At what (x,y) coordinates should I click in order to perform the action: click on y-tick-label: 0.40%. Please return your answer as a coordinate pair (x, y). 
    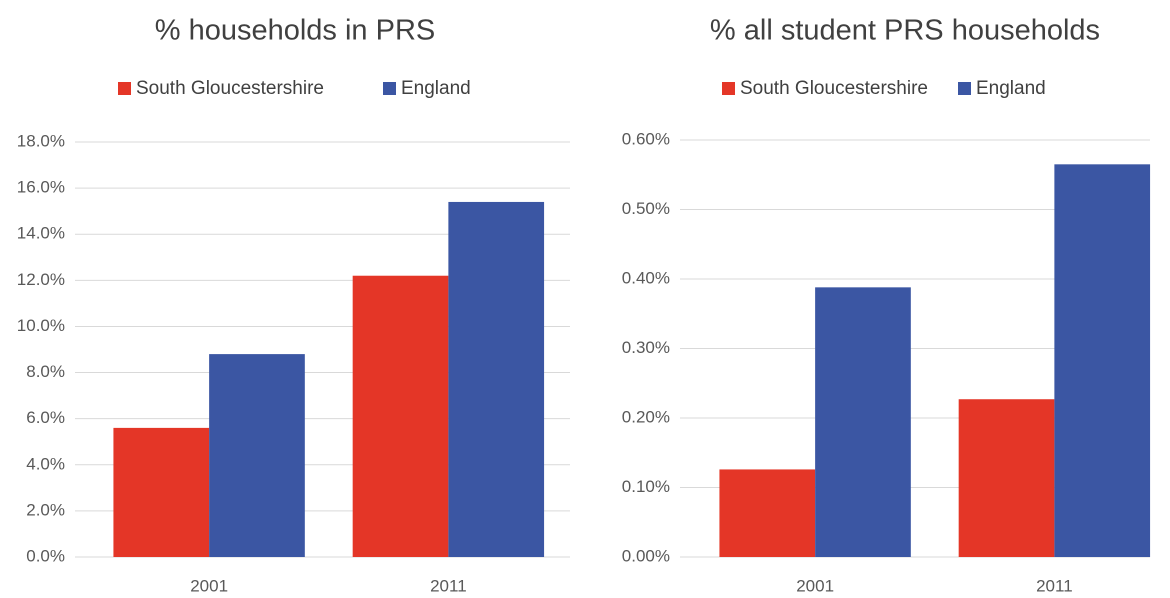
    Looking at the image, I should click on (646, 277).